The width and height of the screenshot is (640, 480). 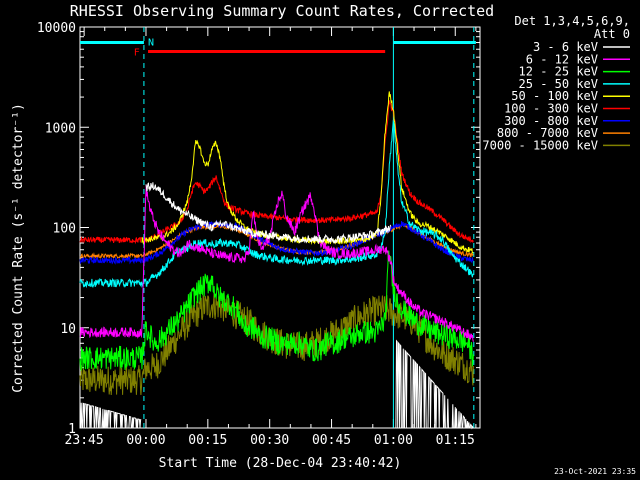 I want to click on x-tick-label: 00:15, so click(x=207, y=440).